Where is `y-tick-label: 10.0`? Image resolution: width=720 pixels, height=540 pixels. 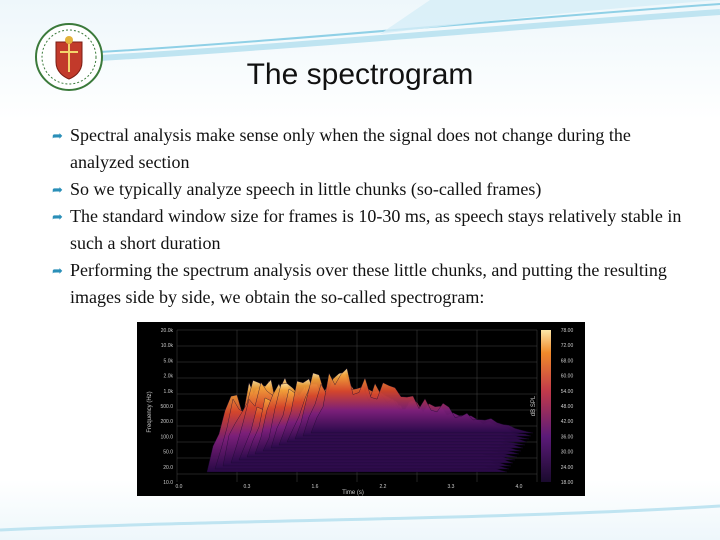
y-tick-label: 10.0 is located at coordinates (168, 483).